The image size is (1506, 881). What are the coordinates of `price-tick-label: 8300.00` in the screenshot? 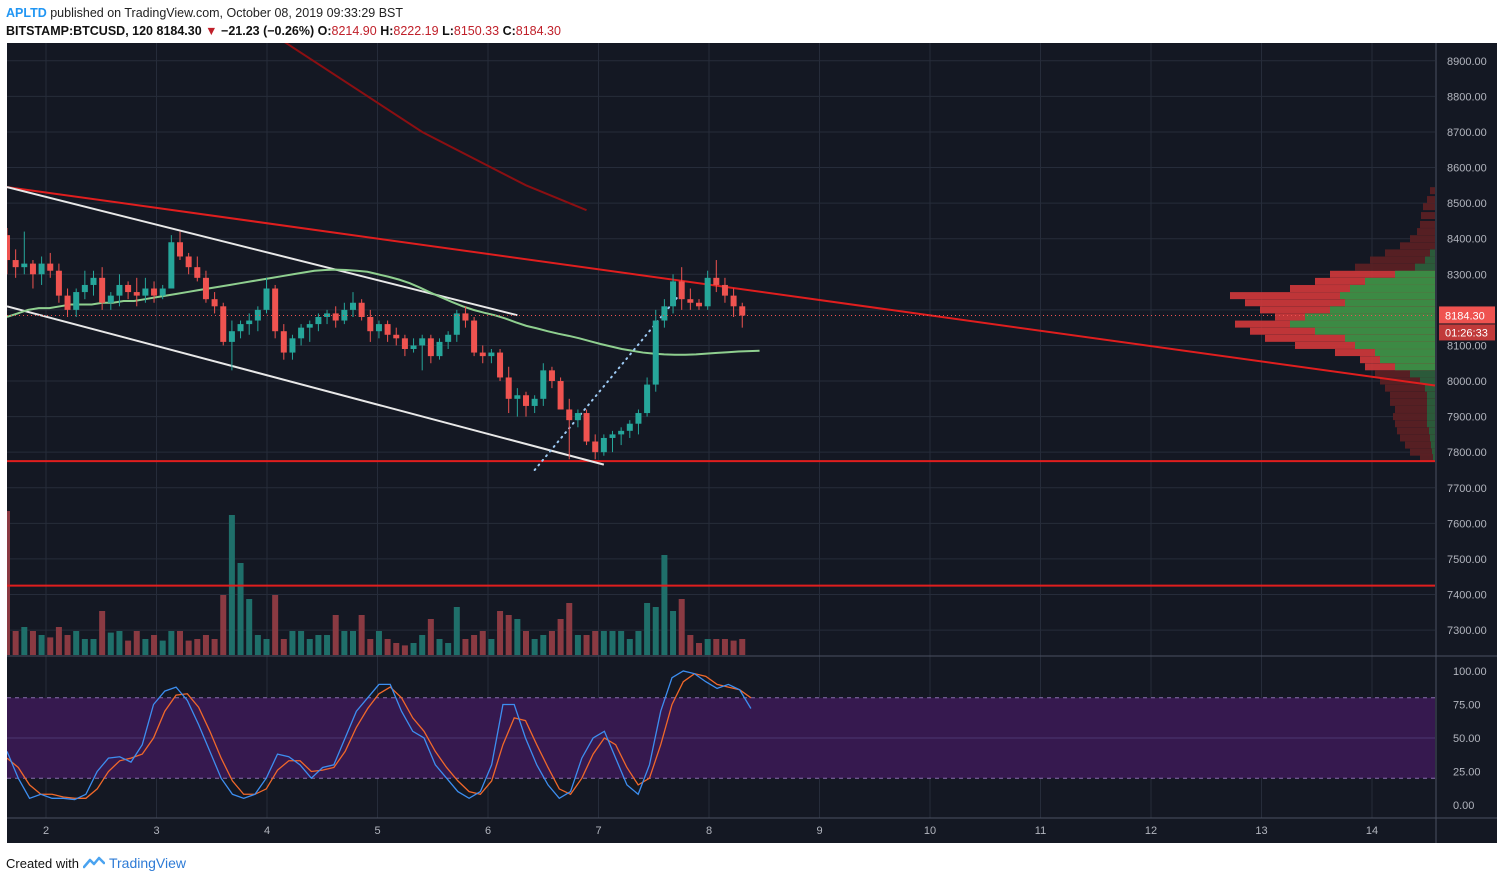 It's located at (1467, 275).